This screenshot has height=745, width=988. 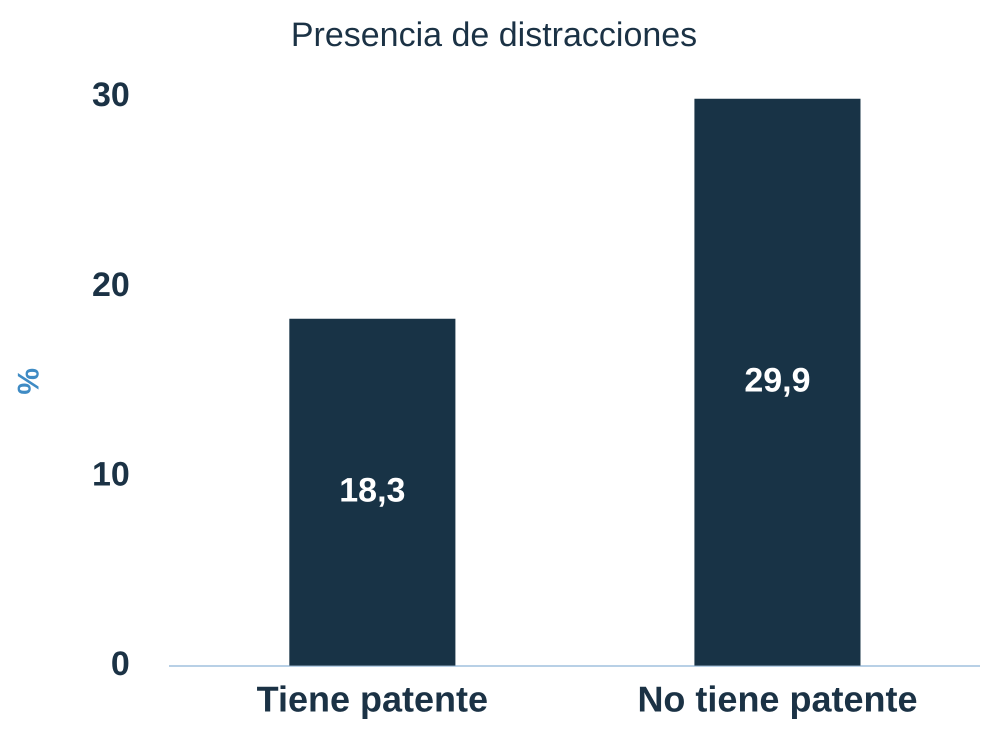 What do you see at coordinates (372, 699) in the screenshot?
I see `x-tick-label: Tiene patente` at bounding box center [372, 699].